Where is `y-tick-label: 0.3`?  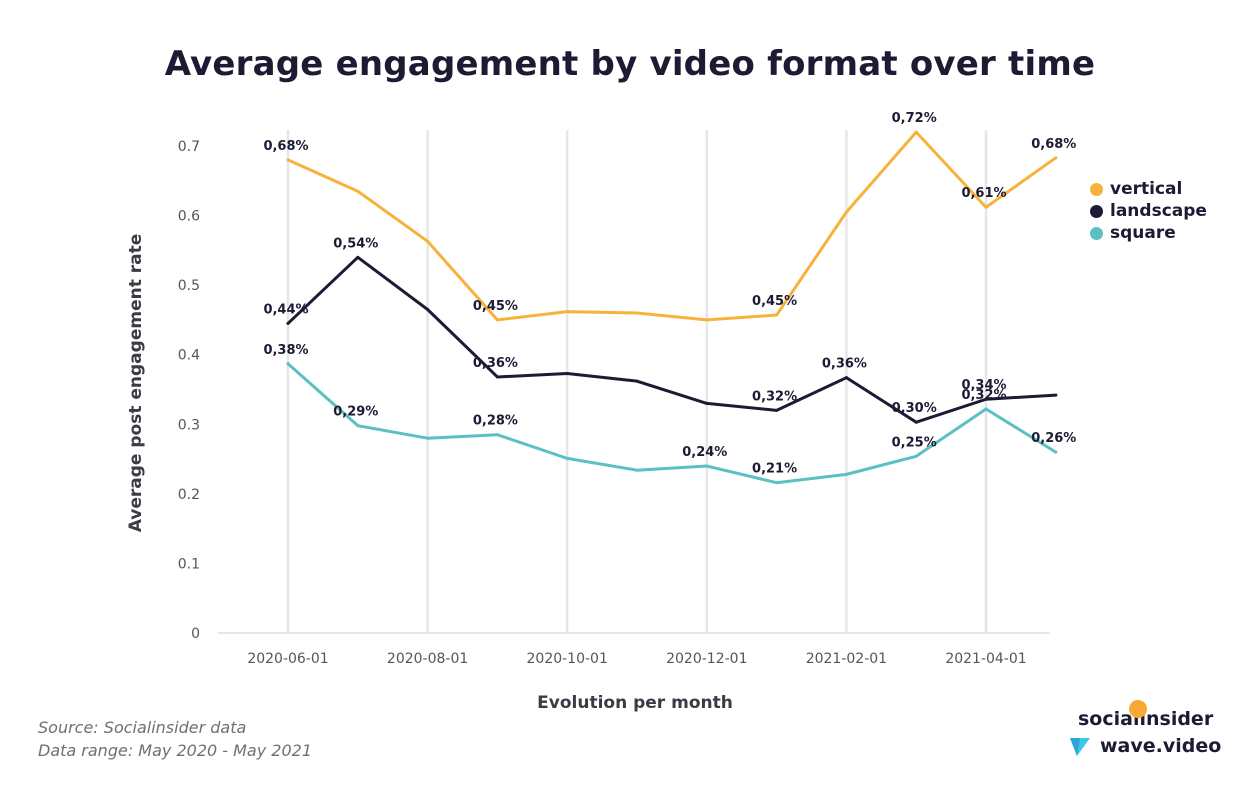 y-tick-label: 0.3 is located at coordinates (189, 425).